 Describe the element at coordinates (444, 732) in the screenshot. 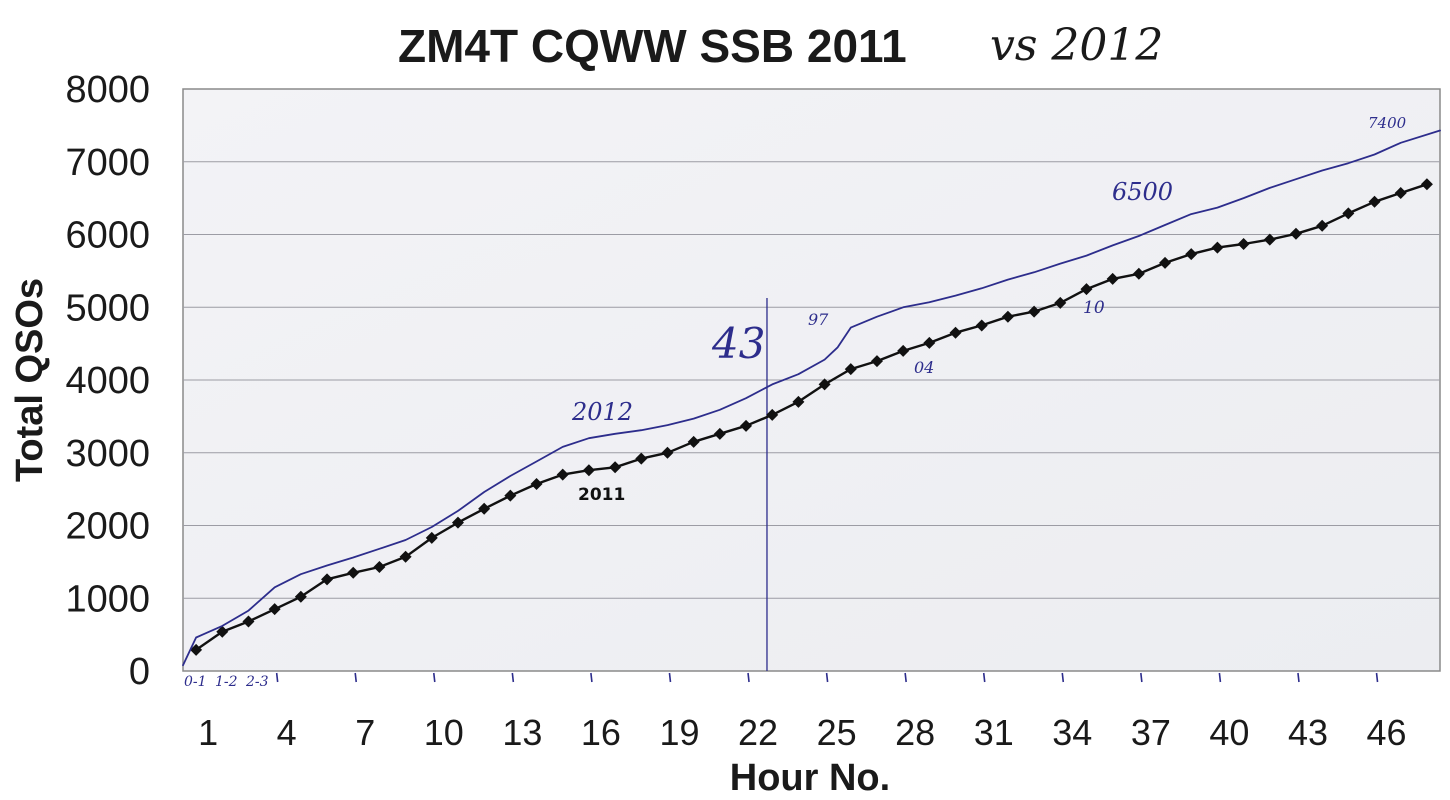

I see `x-tick-label: 10` at that location.